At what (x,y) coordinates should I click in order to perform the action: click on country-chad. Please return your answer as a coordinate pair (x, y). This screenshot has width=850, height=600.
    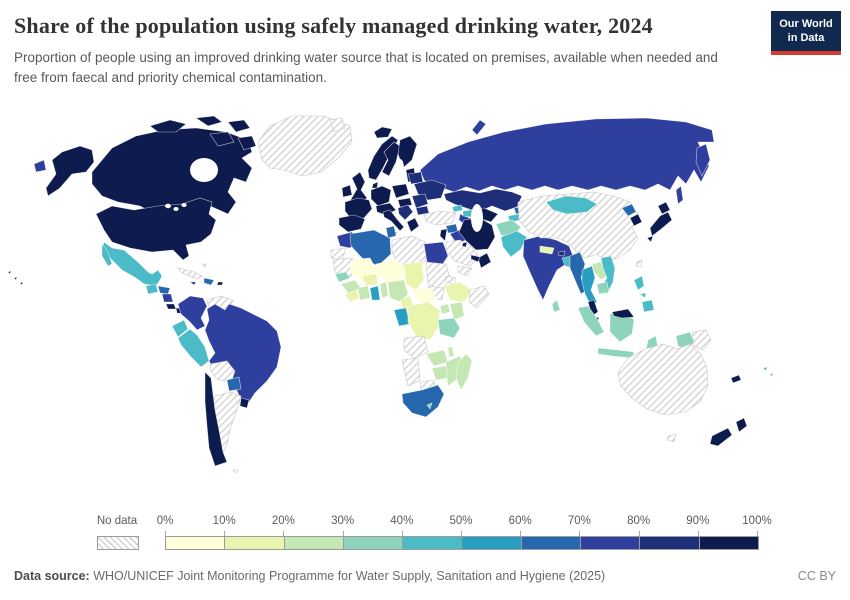
    Looking at the image, I should click on (414, 276).